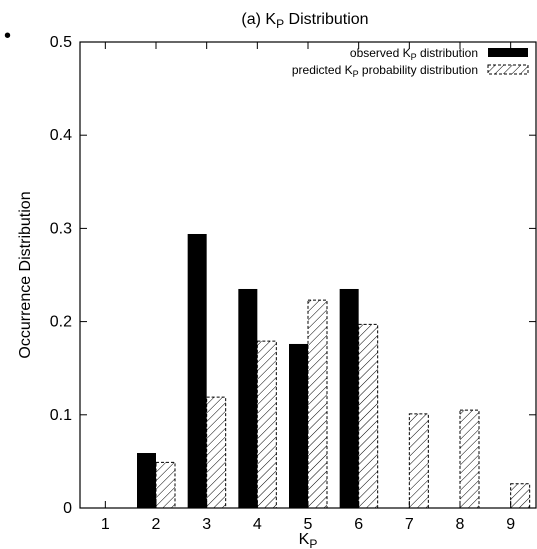 The width and height of the screenshot is (537, 549). I want to click on x-tick-label: 7, so click(409, 524).